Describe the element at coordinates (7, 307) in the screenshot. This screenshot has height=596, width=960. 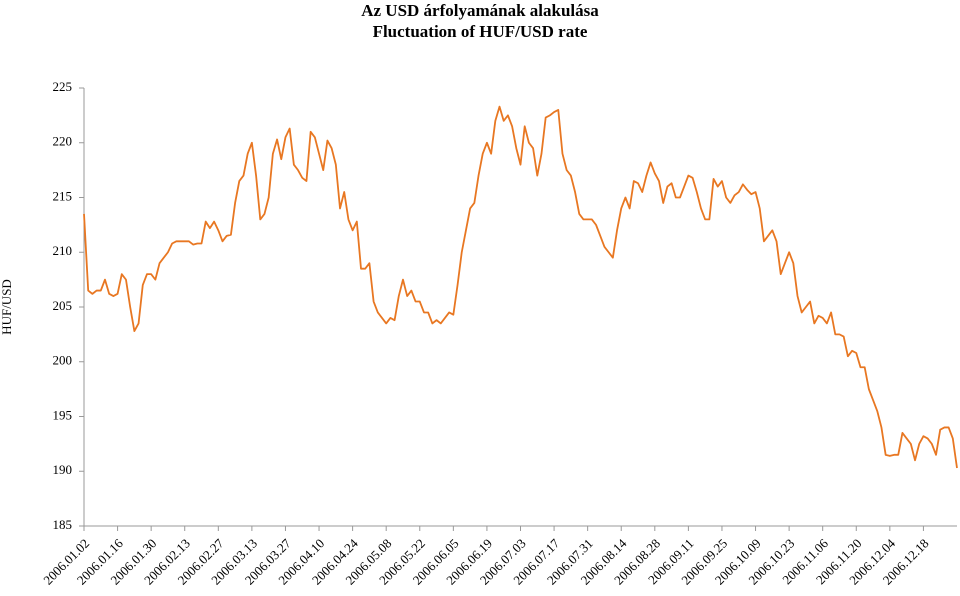
I see `y-axis-label: HUF/USD` at that location.